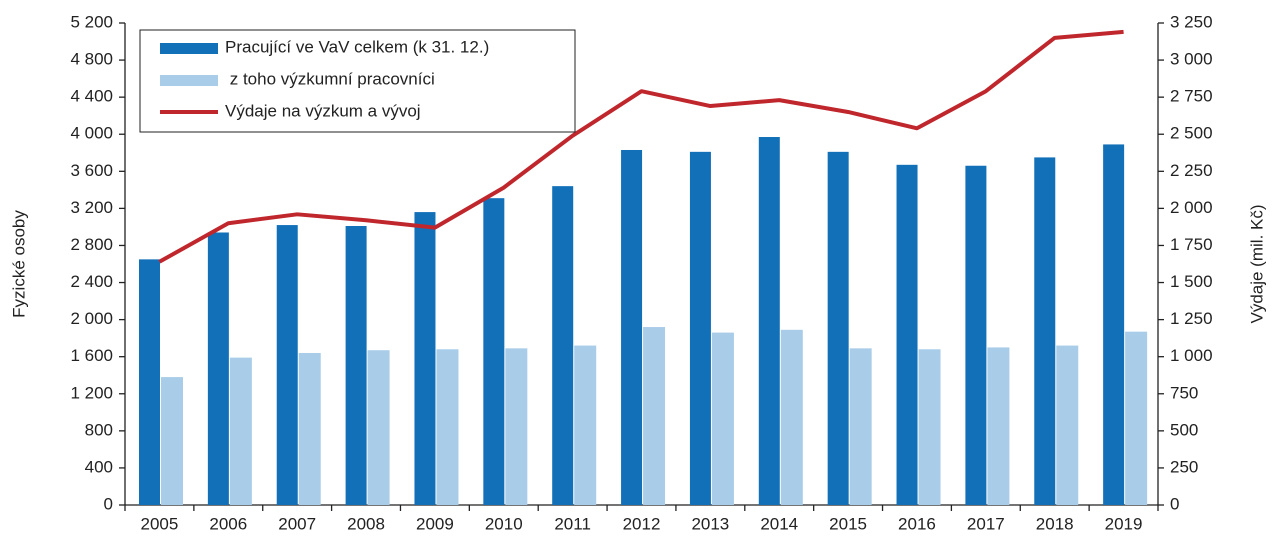 The height and width of the screenshot is (538, 1273). What do you see at coordinates (91, 59) in the screenshot?
I see `y-tick-label: 4 800` at bounding box center [91, 59].